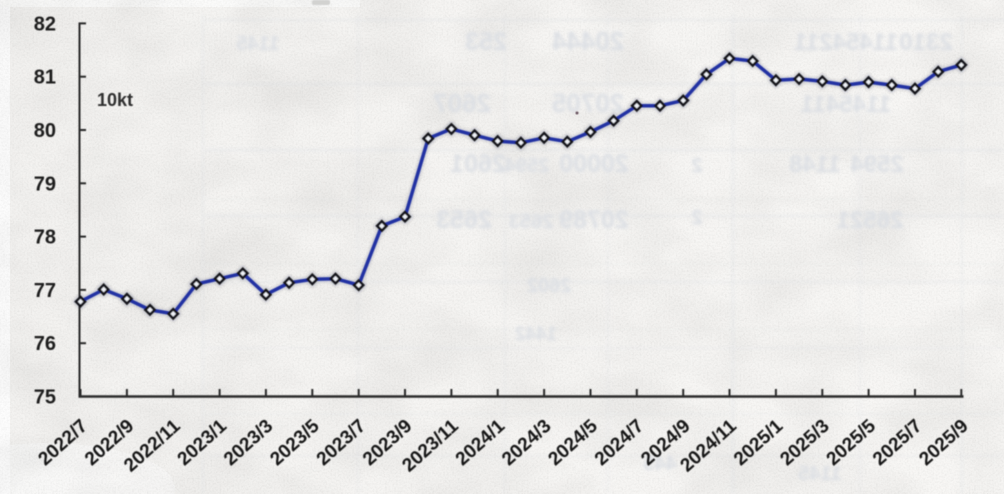 The width and height of the screenshot is (1004, 494). I want to click on svg-text: 11454211, so click(846, 42).